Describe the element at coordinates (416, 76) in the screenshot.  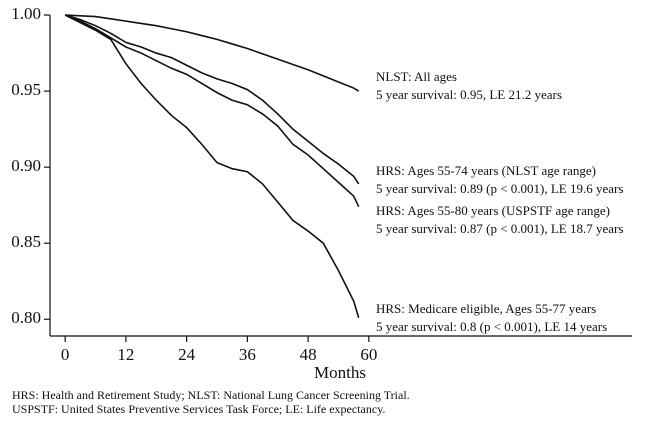
I see `annotation: NLST: All ages` at that location.